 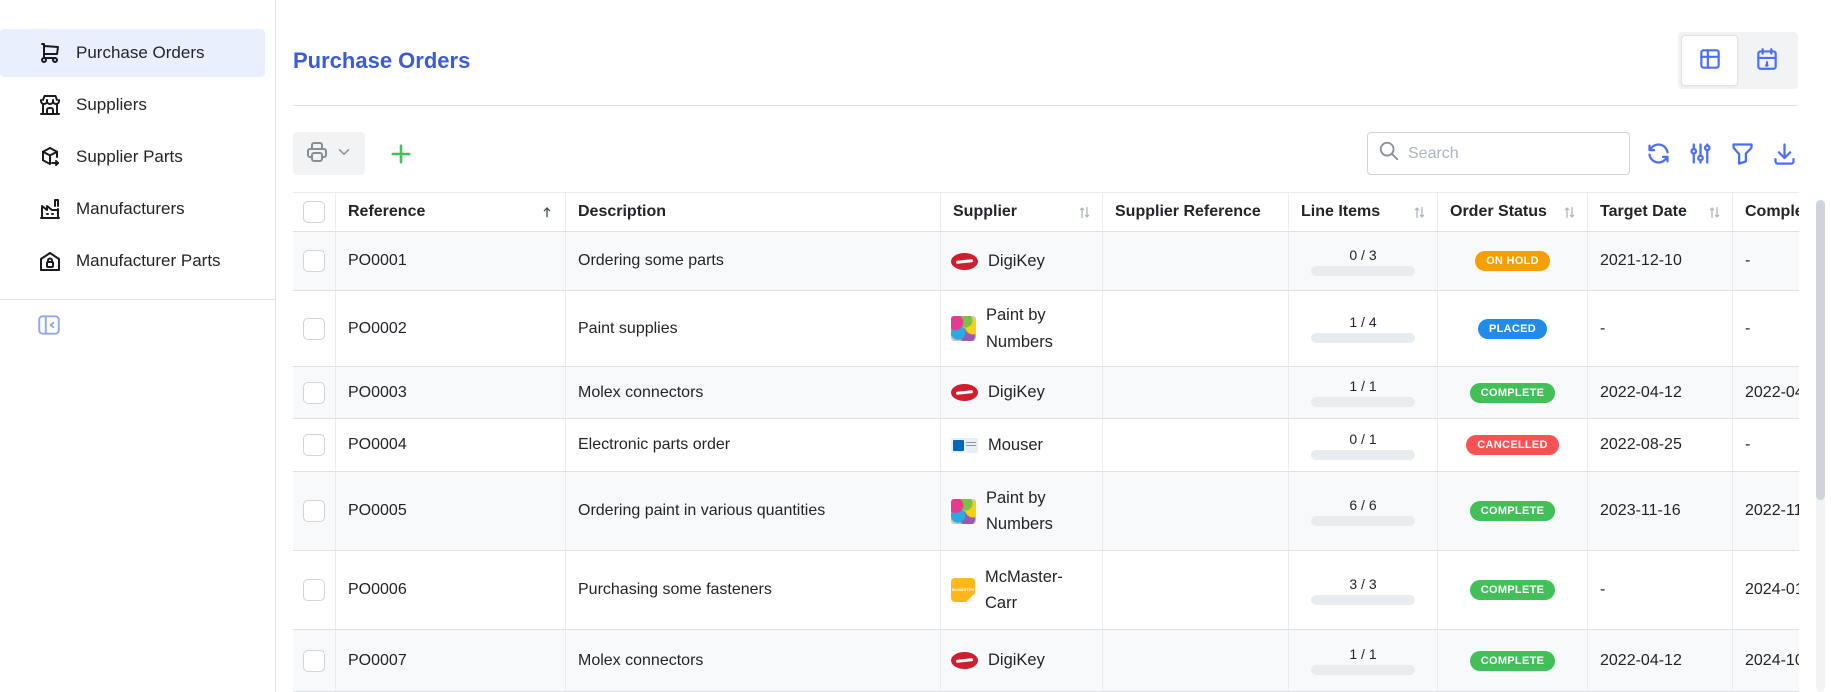 What do you see at coordinates (1784, 153) in the screenshot?
I see `download-button` at bounding box center [1784, 153].